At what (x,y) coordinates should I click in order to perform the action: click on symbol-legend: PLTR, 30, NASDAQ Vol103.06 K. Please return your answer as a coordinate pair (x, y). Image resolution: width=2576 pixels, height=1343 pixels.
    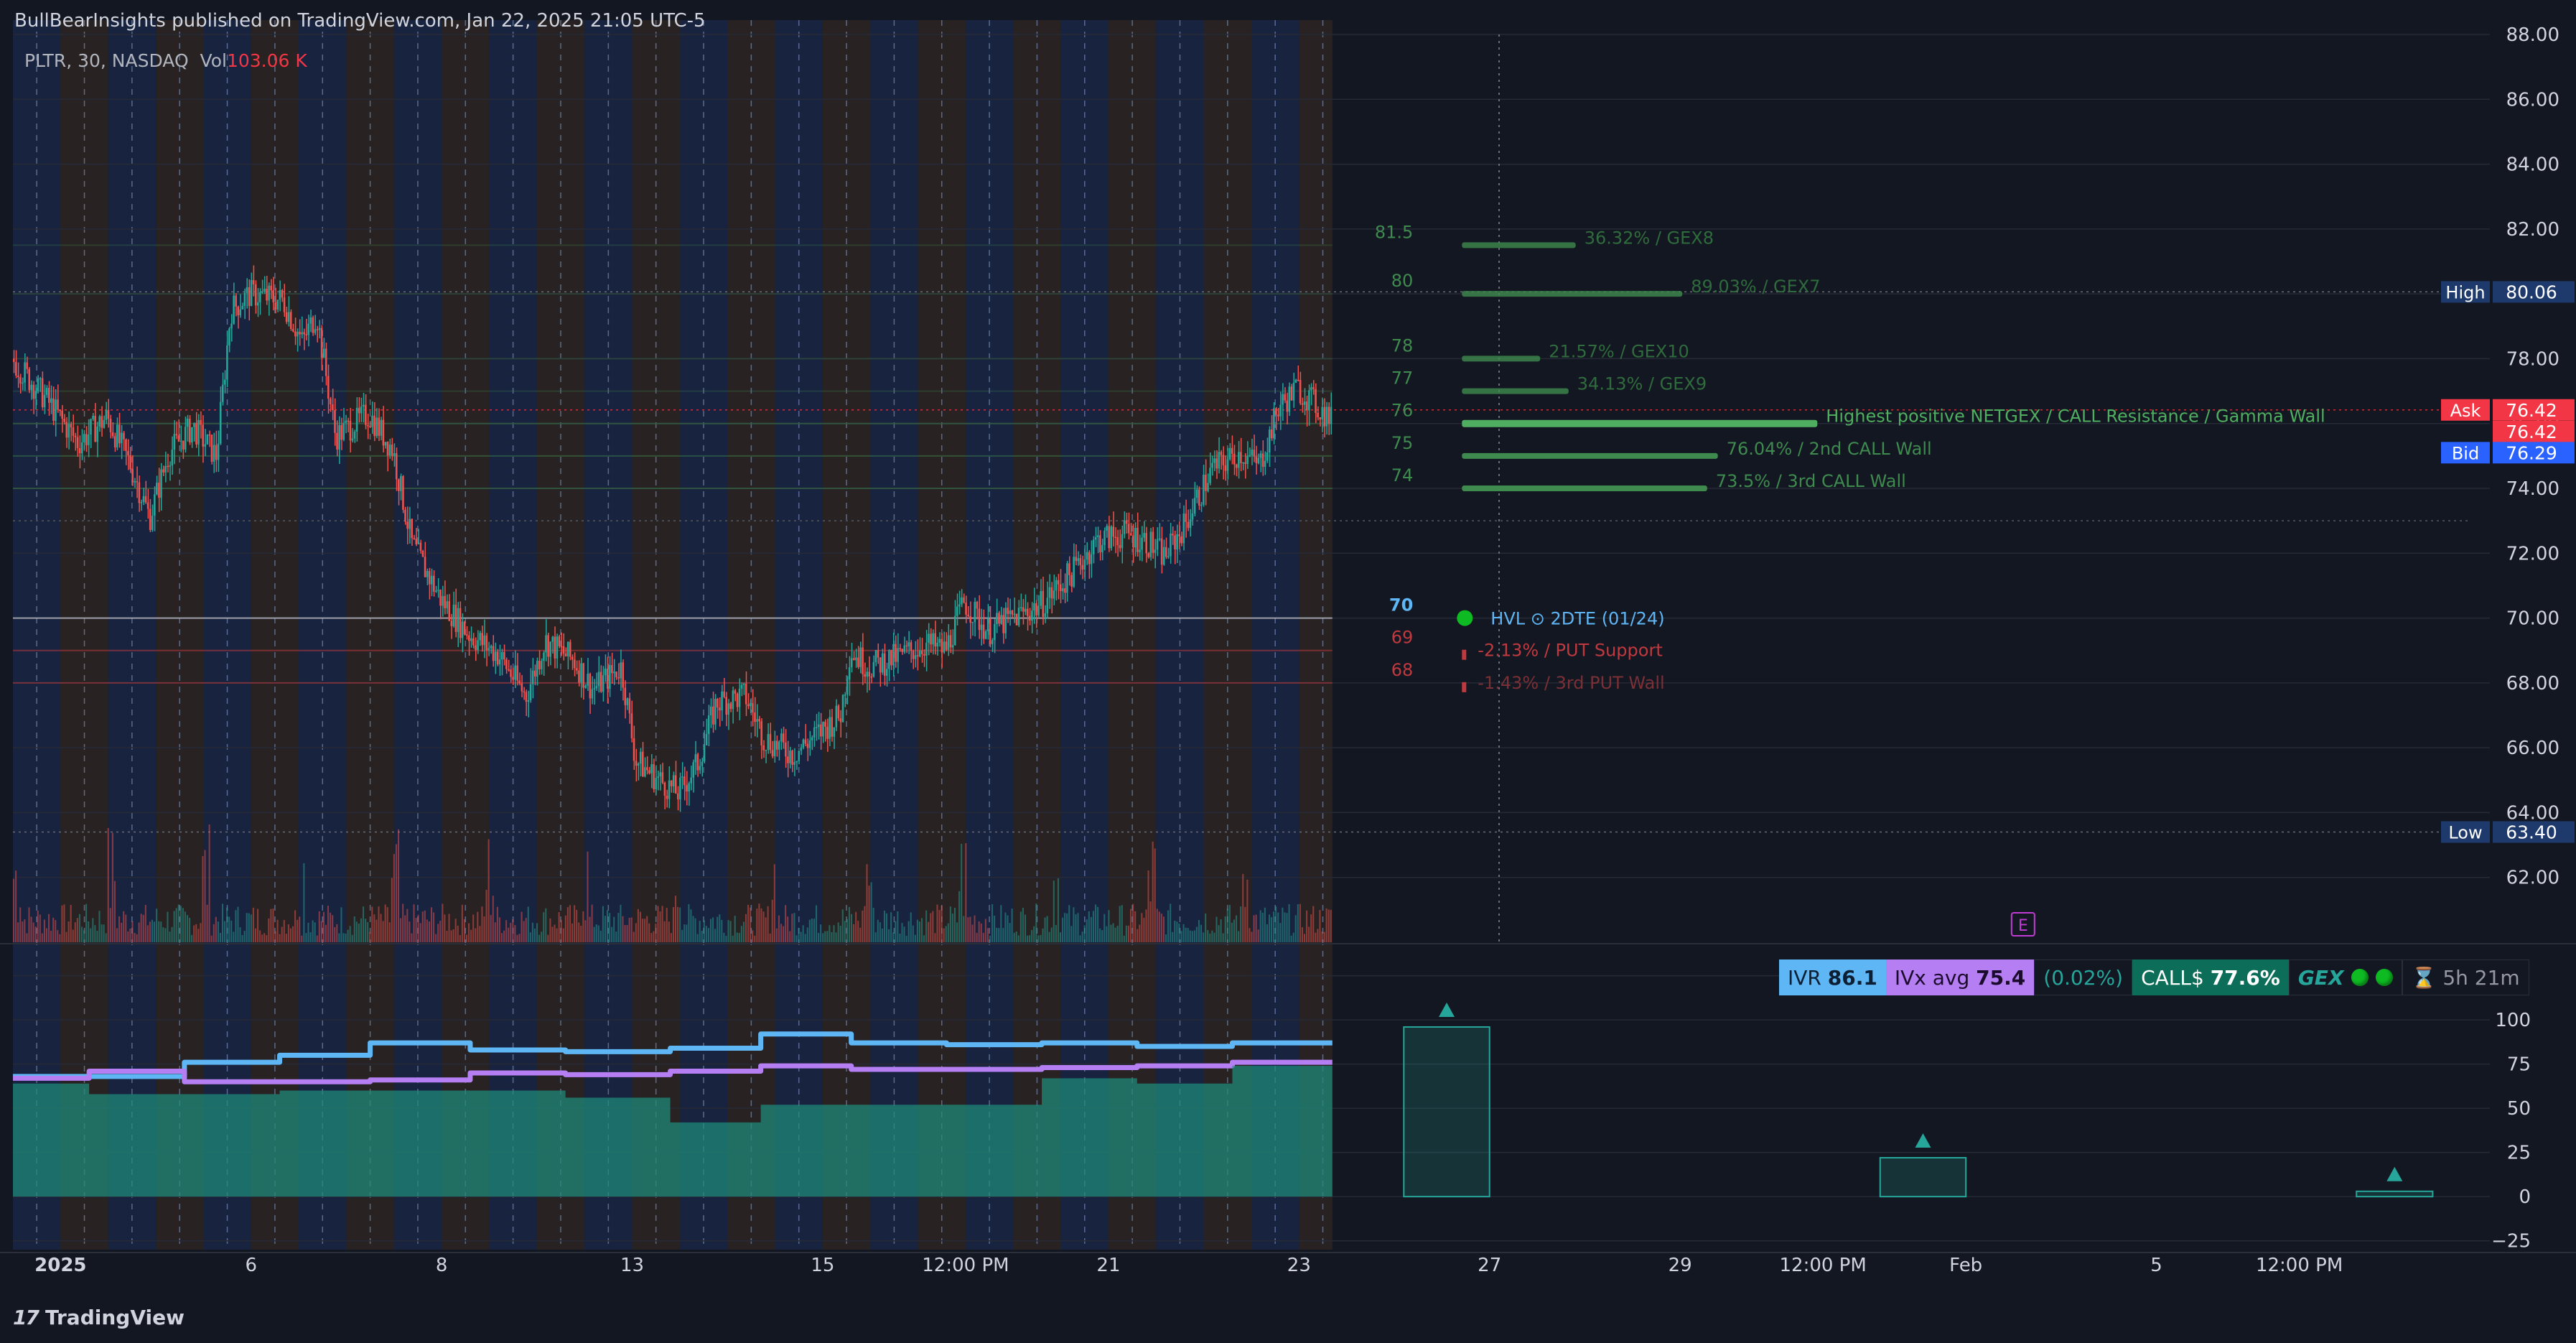
    Looking at the image, I should click on (165, 60).